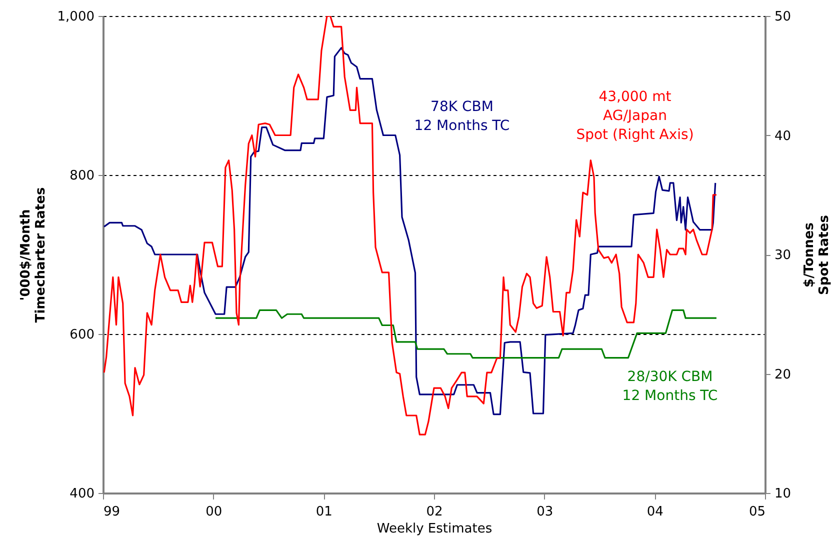 This screenshot has width=839, height=547. I want to click on y2-tick-label: 30, so click(783, 255).